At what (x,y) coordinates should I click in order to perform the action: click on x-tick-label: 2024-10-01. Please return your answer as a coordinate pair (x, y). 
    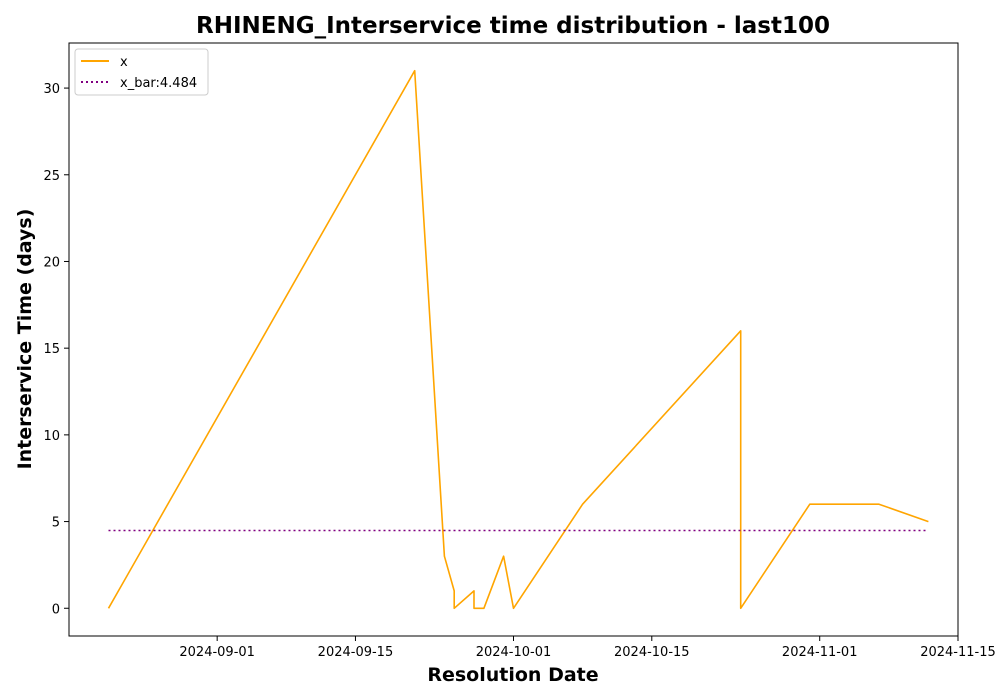
    Looking at the image, I should click on (514, 652).